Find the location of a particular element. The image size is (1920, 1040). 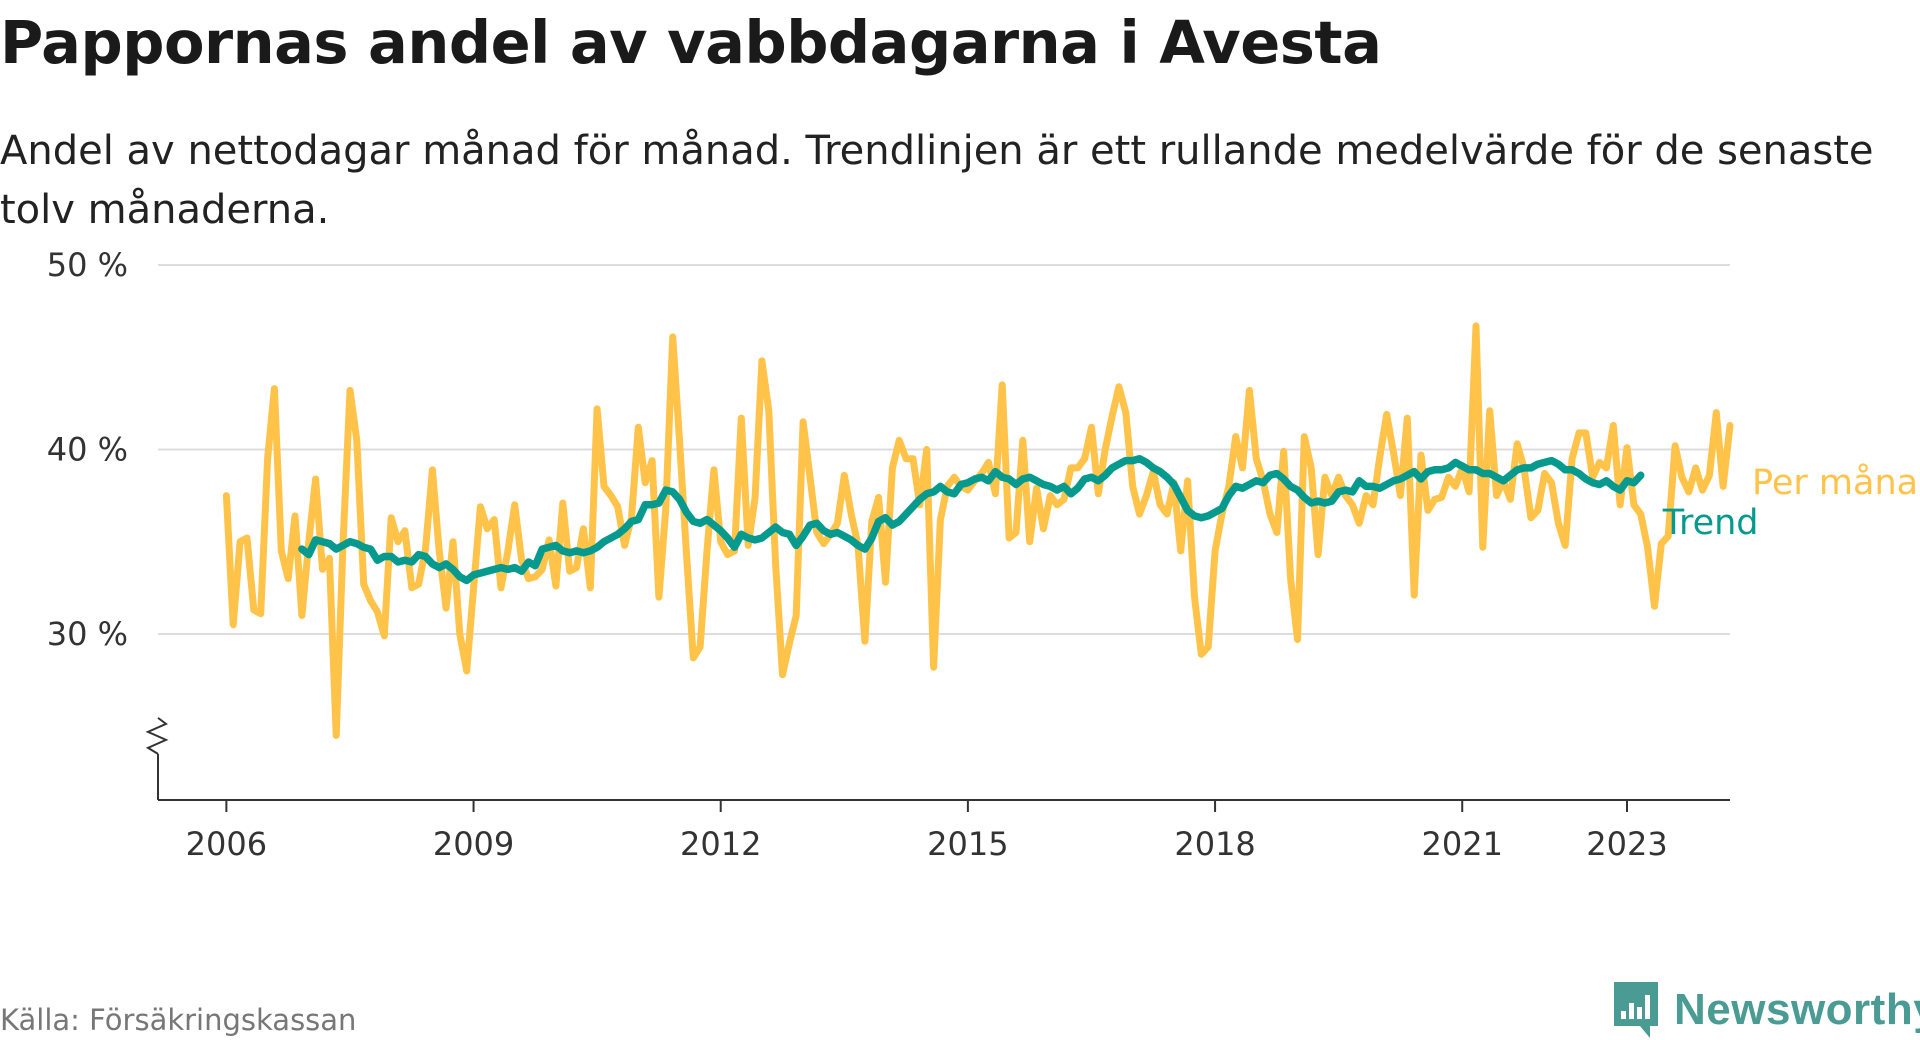

y-tick-label: 50 % is located at coordinates (87, 265).